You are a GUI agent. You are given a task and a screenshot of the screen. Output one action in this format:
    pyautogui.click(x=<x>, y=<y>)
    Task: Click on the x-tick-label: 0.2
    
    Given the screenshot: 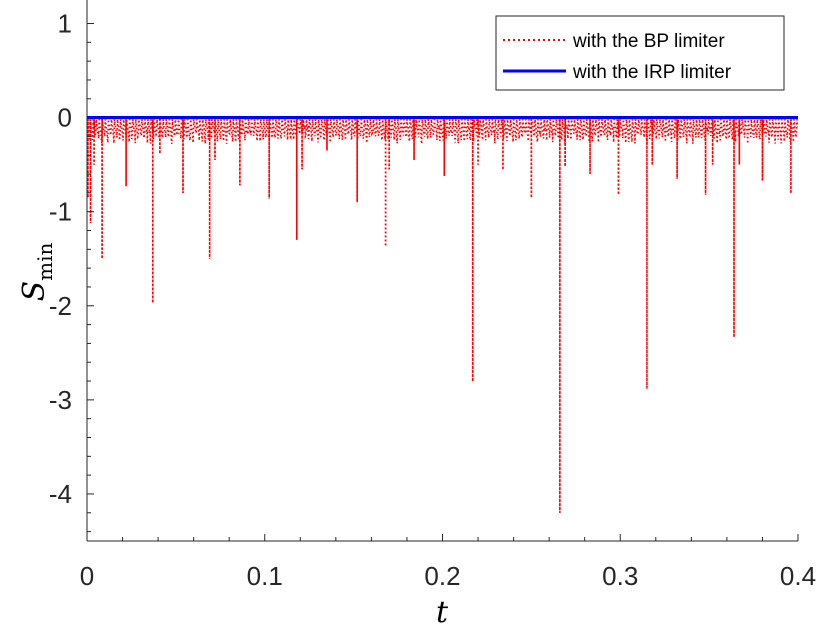 What is the action you would take?
    pyautogui.click(x=442, y=576)
    